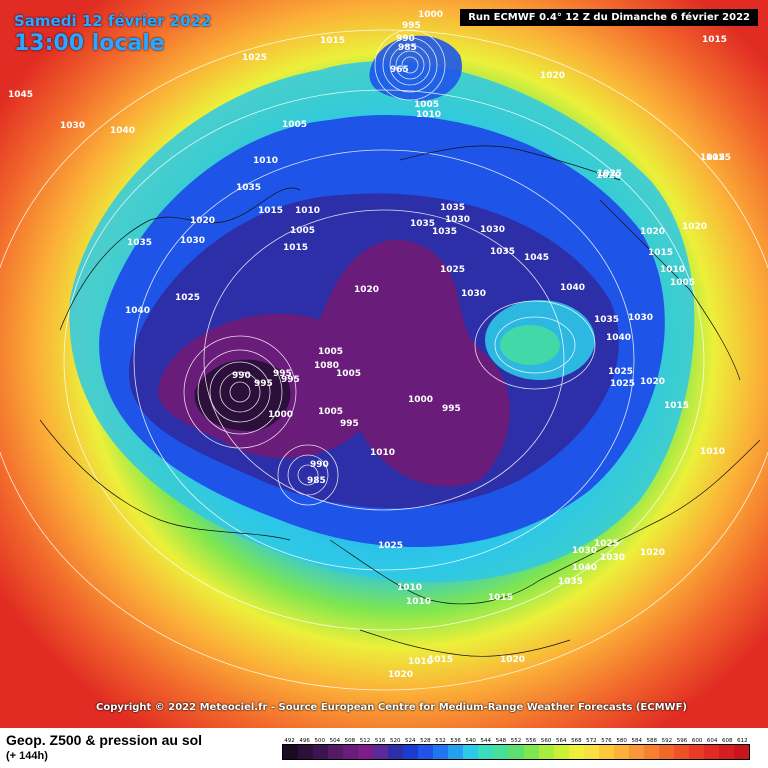 This screenshot has height=768, width=768. What do you see at coordinates (326, 366) in the screenshot?
I see `pressure-label: 1080` at bounding box center [326, 366].